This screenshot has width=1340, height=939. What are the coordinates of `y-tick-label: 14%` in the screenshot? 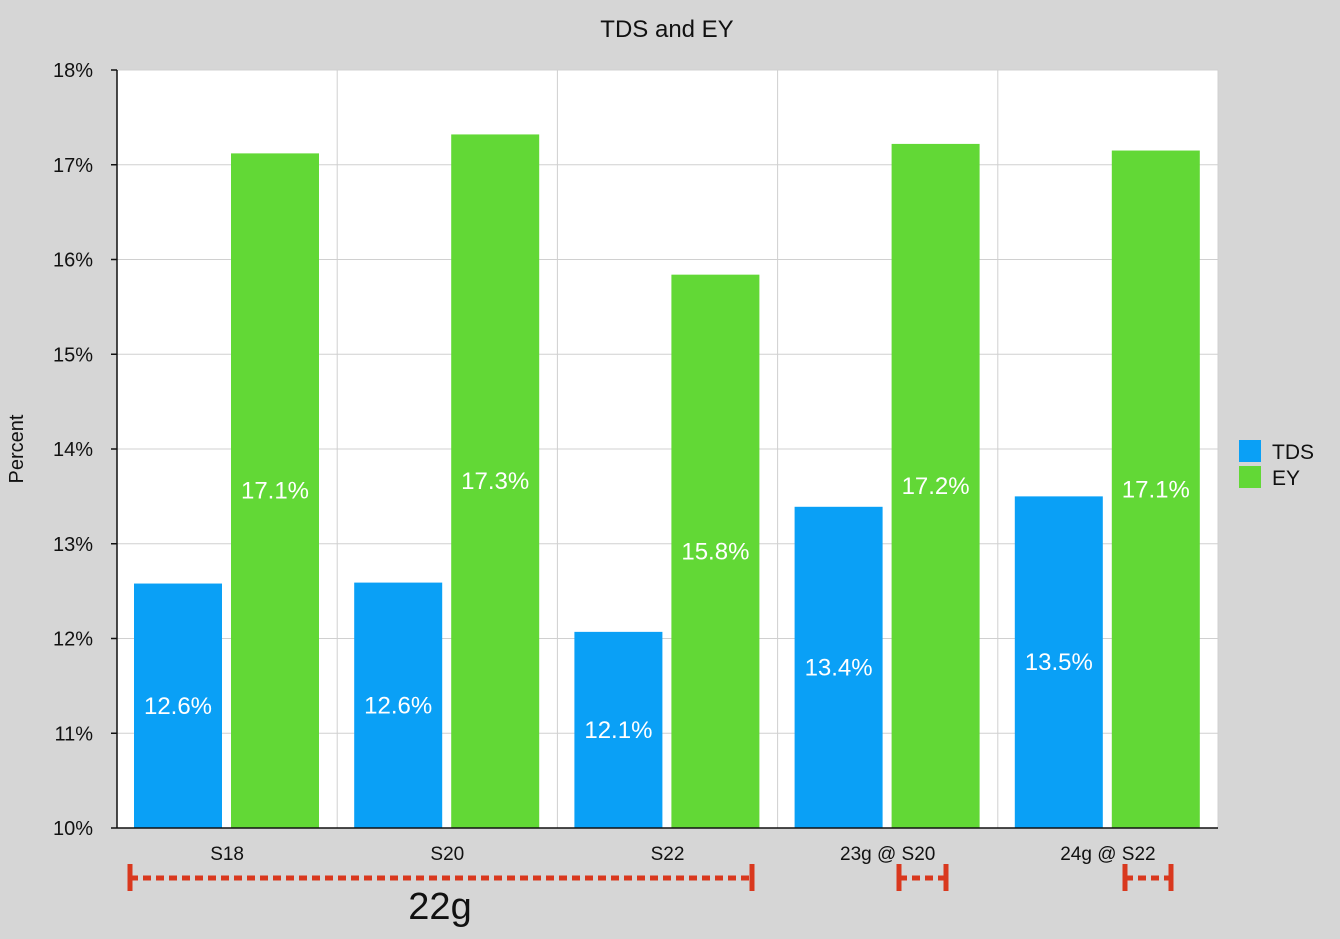 It's located at (73, 450).